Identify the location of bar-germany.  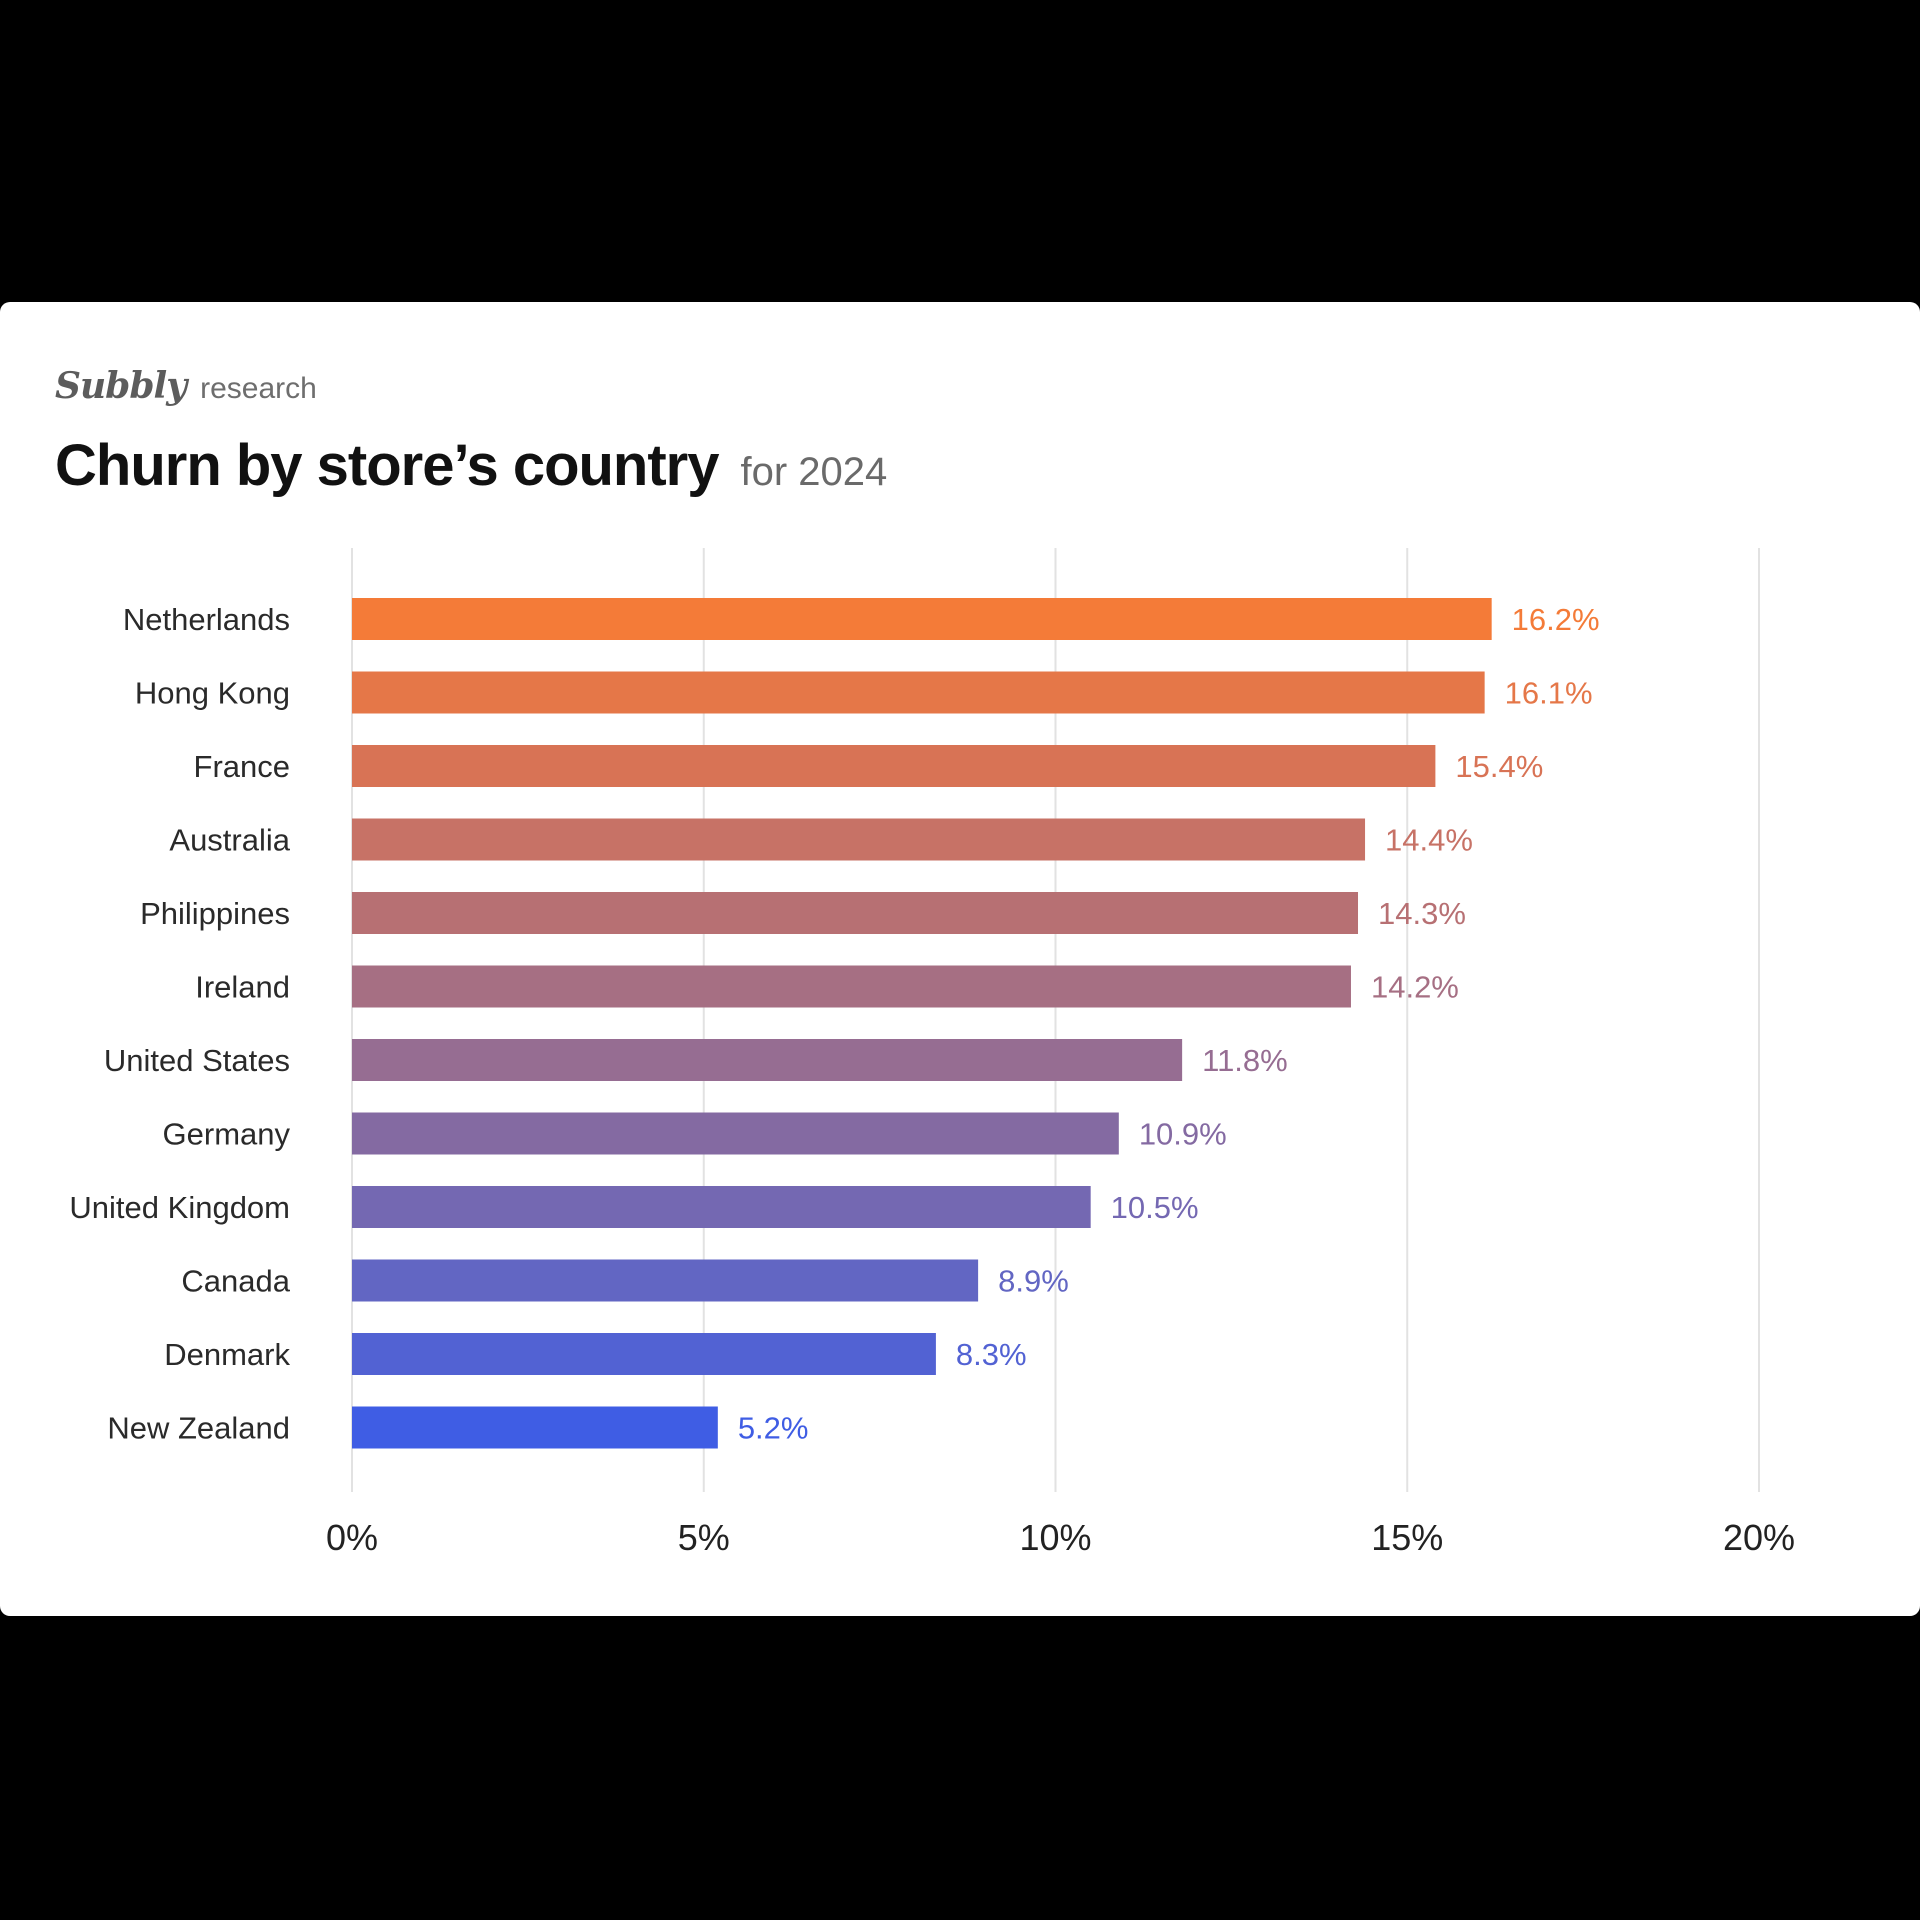
(735, 1133).